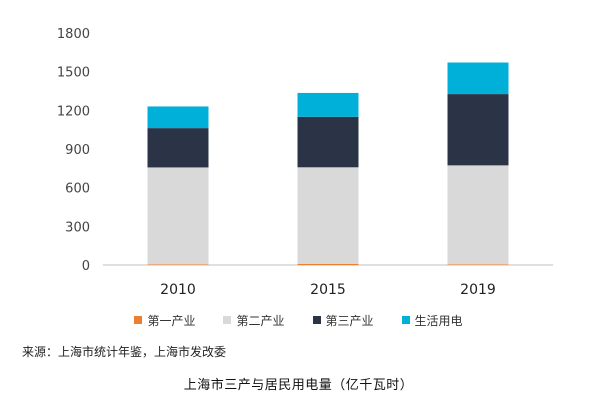 The width and height of the screenshot is (597, 408). Describe the element at coordinates (77, 189) in the screenshot. I see `y-tick-label-600: 600` at that location.